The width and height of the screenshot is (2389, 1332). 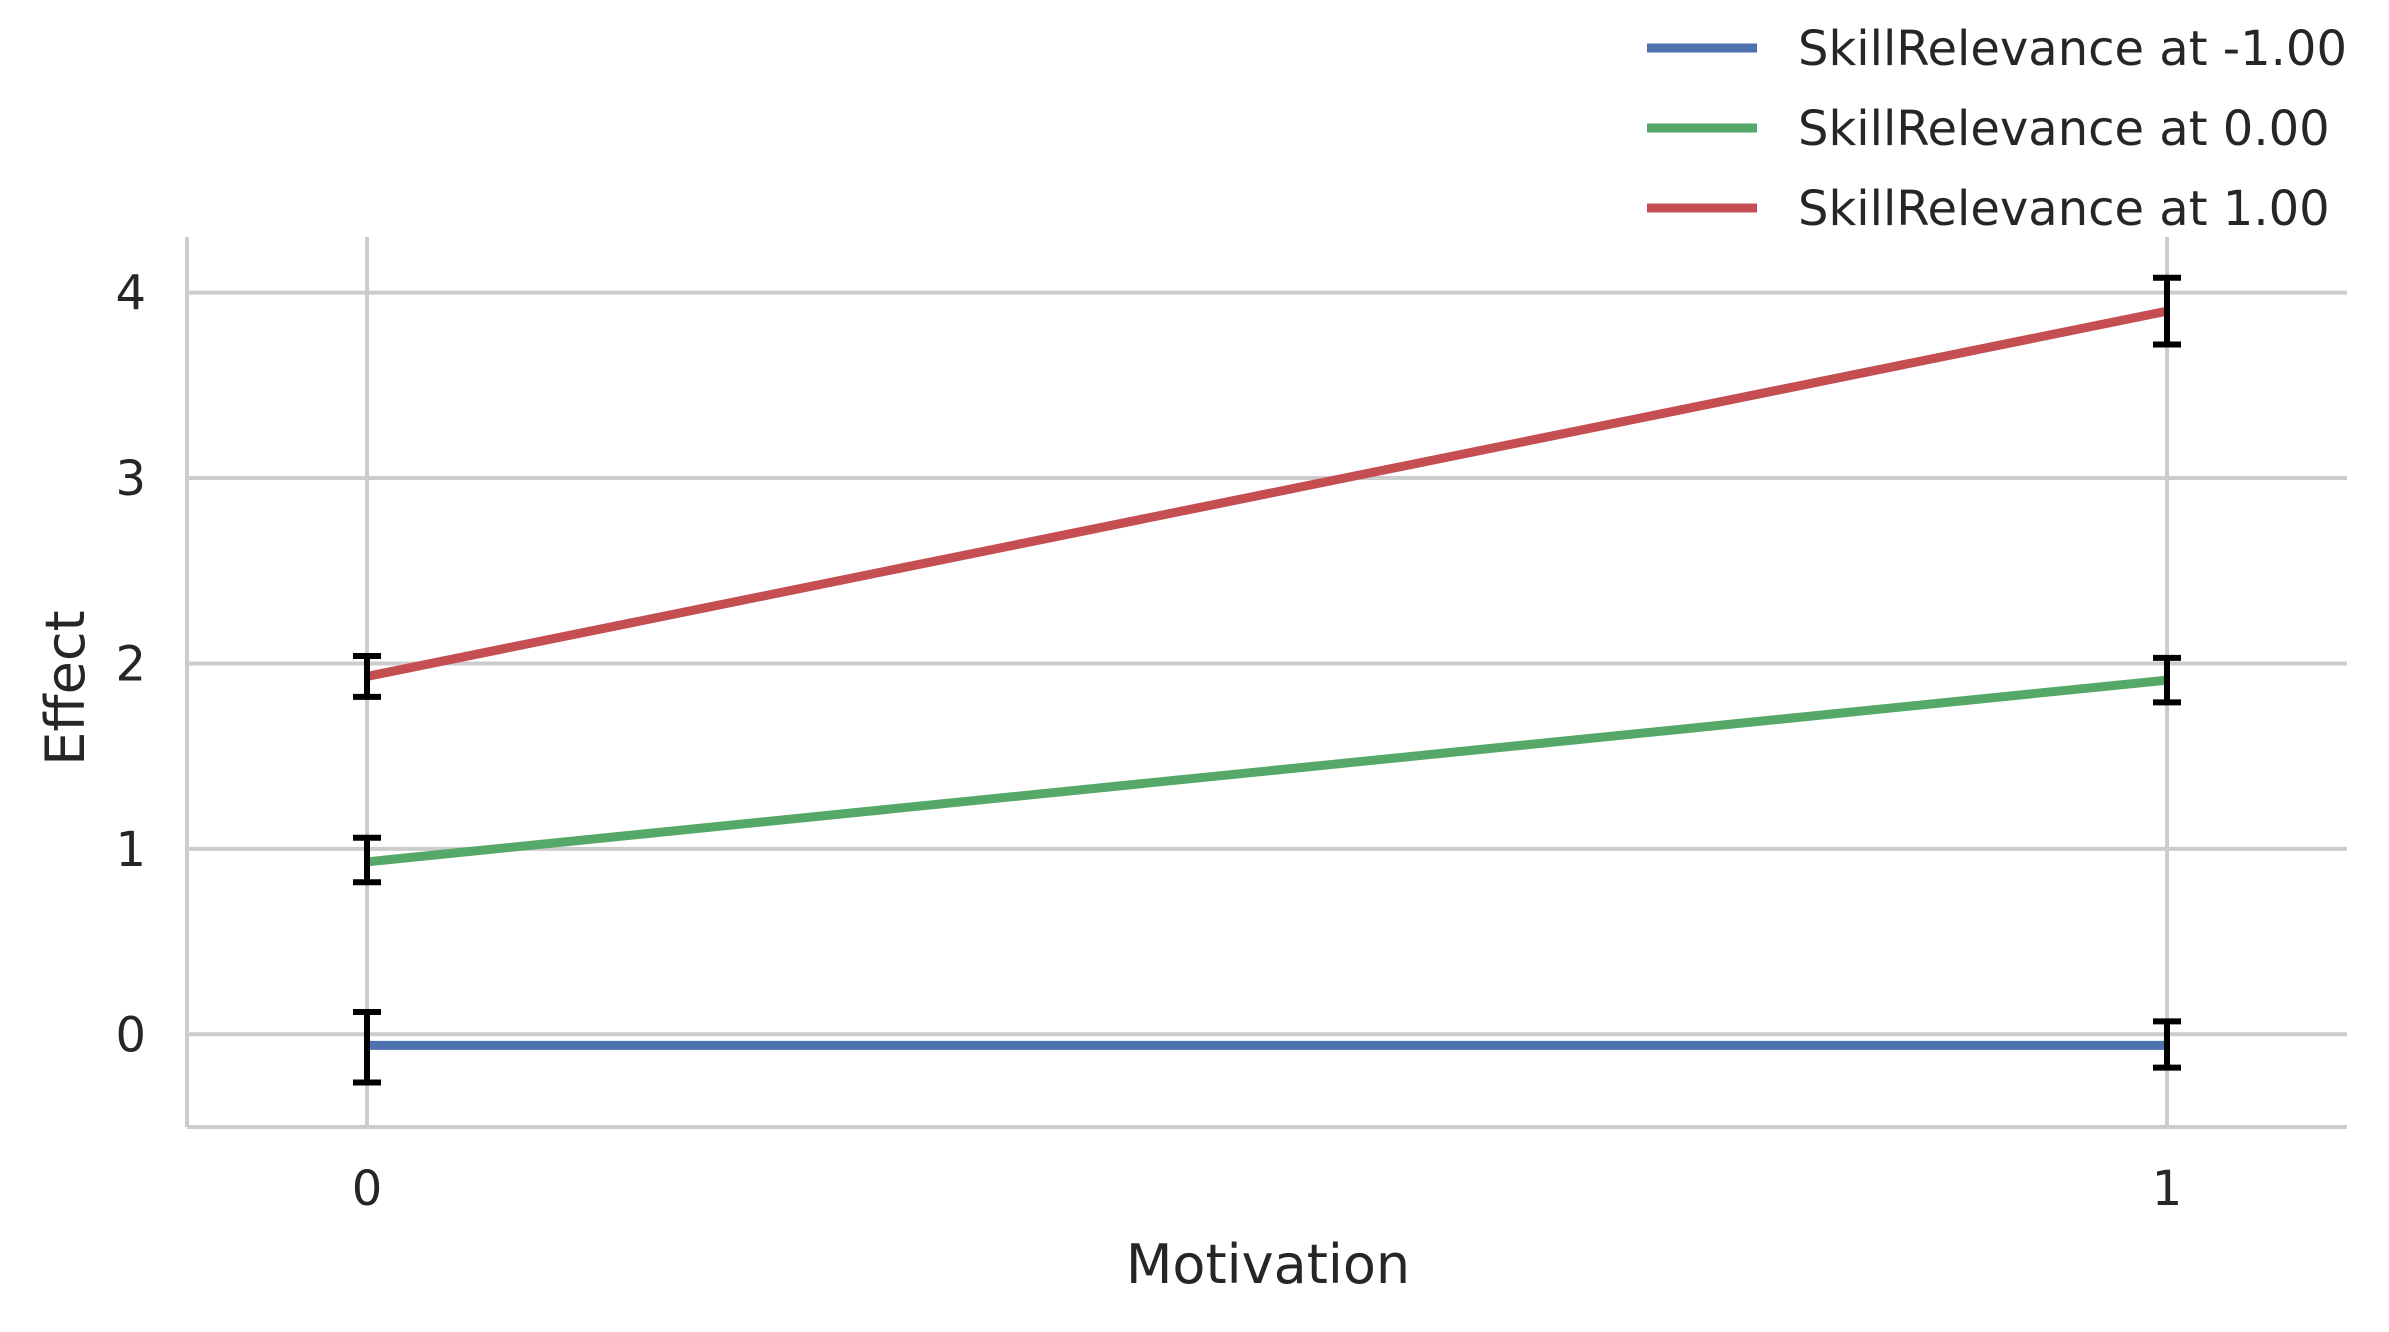 I want to click on x-axis-label: Motivation, so click(x=1268, y=1264).